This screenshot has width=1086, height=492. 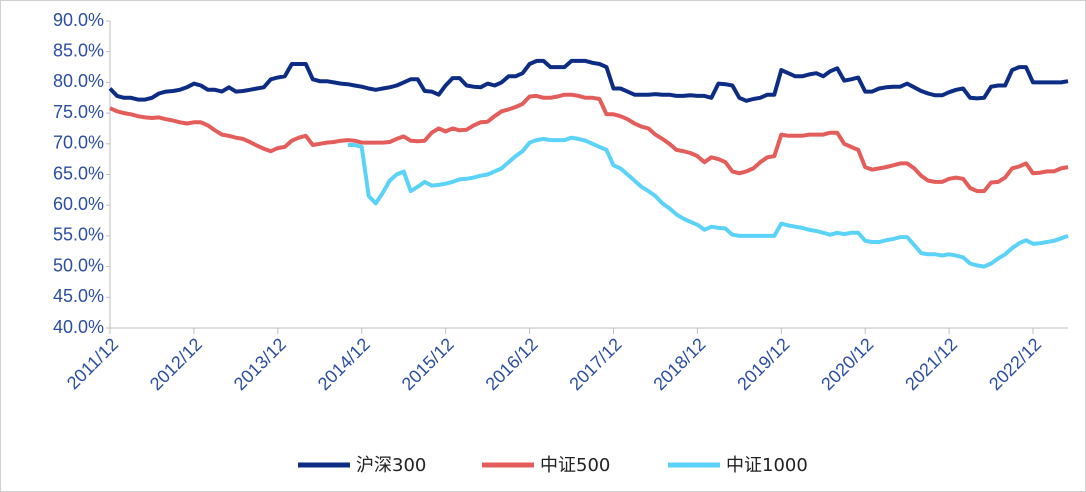 What do you see at coordinates (78, 112) in the screenshot?
I see `y-tick-label: 75.0%` at bounding box center [78, 112].